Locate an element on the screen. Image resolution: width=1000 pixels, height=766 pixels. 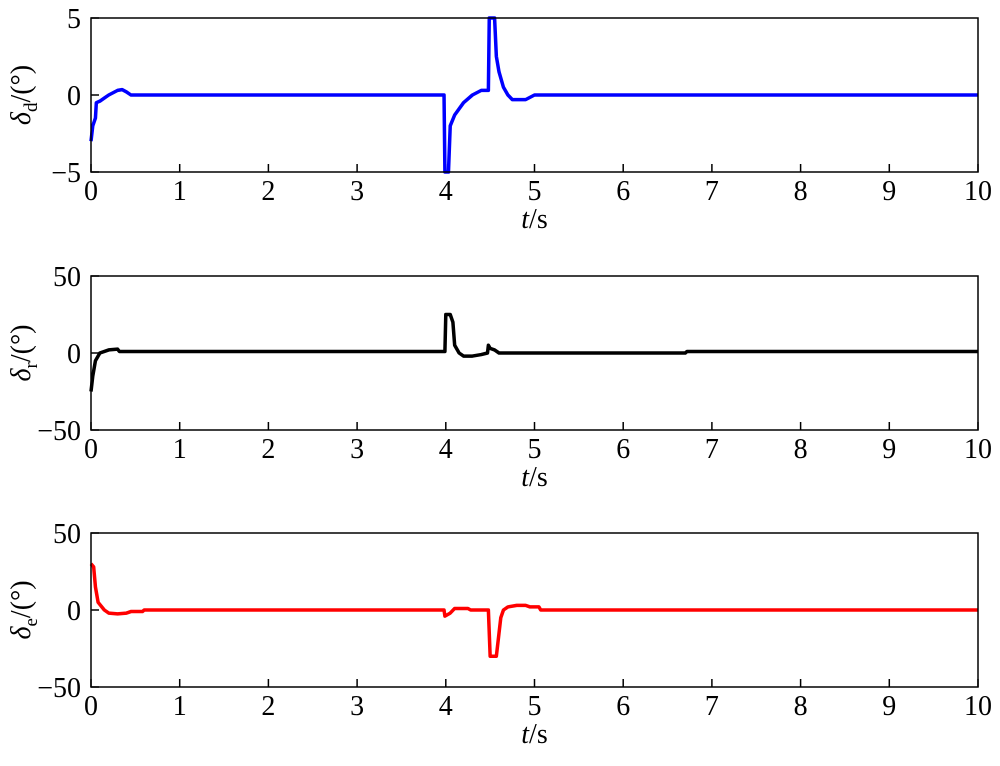
y-axis-label: δe/(°) is located at coordinates (24, 609).